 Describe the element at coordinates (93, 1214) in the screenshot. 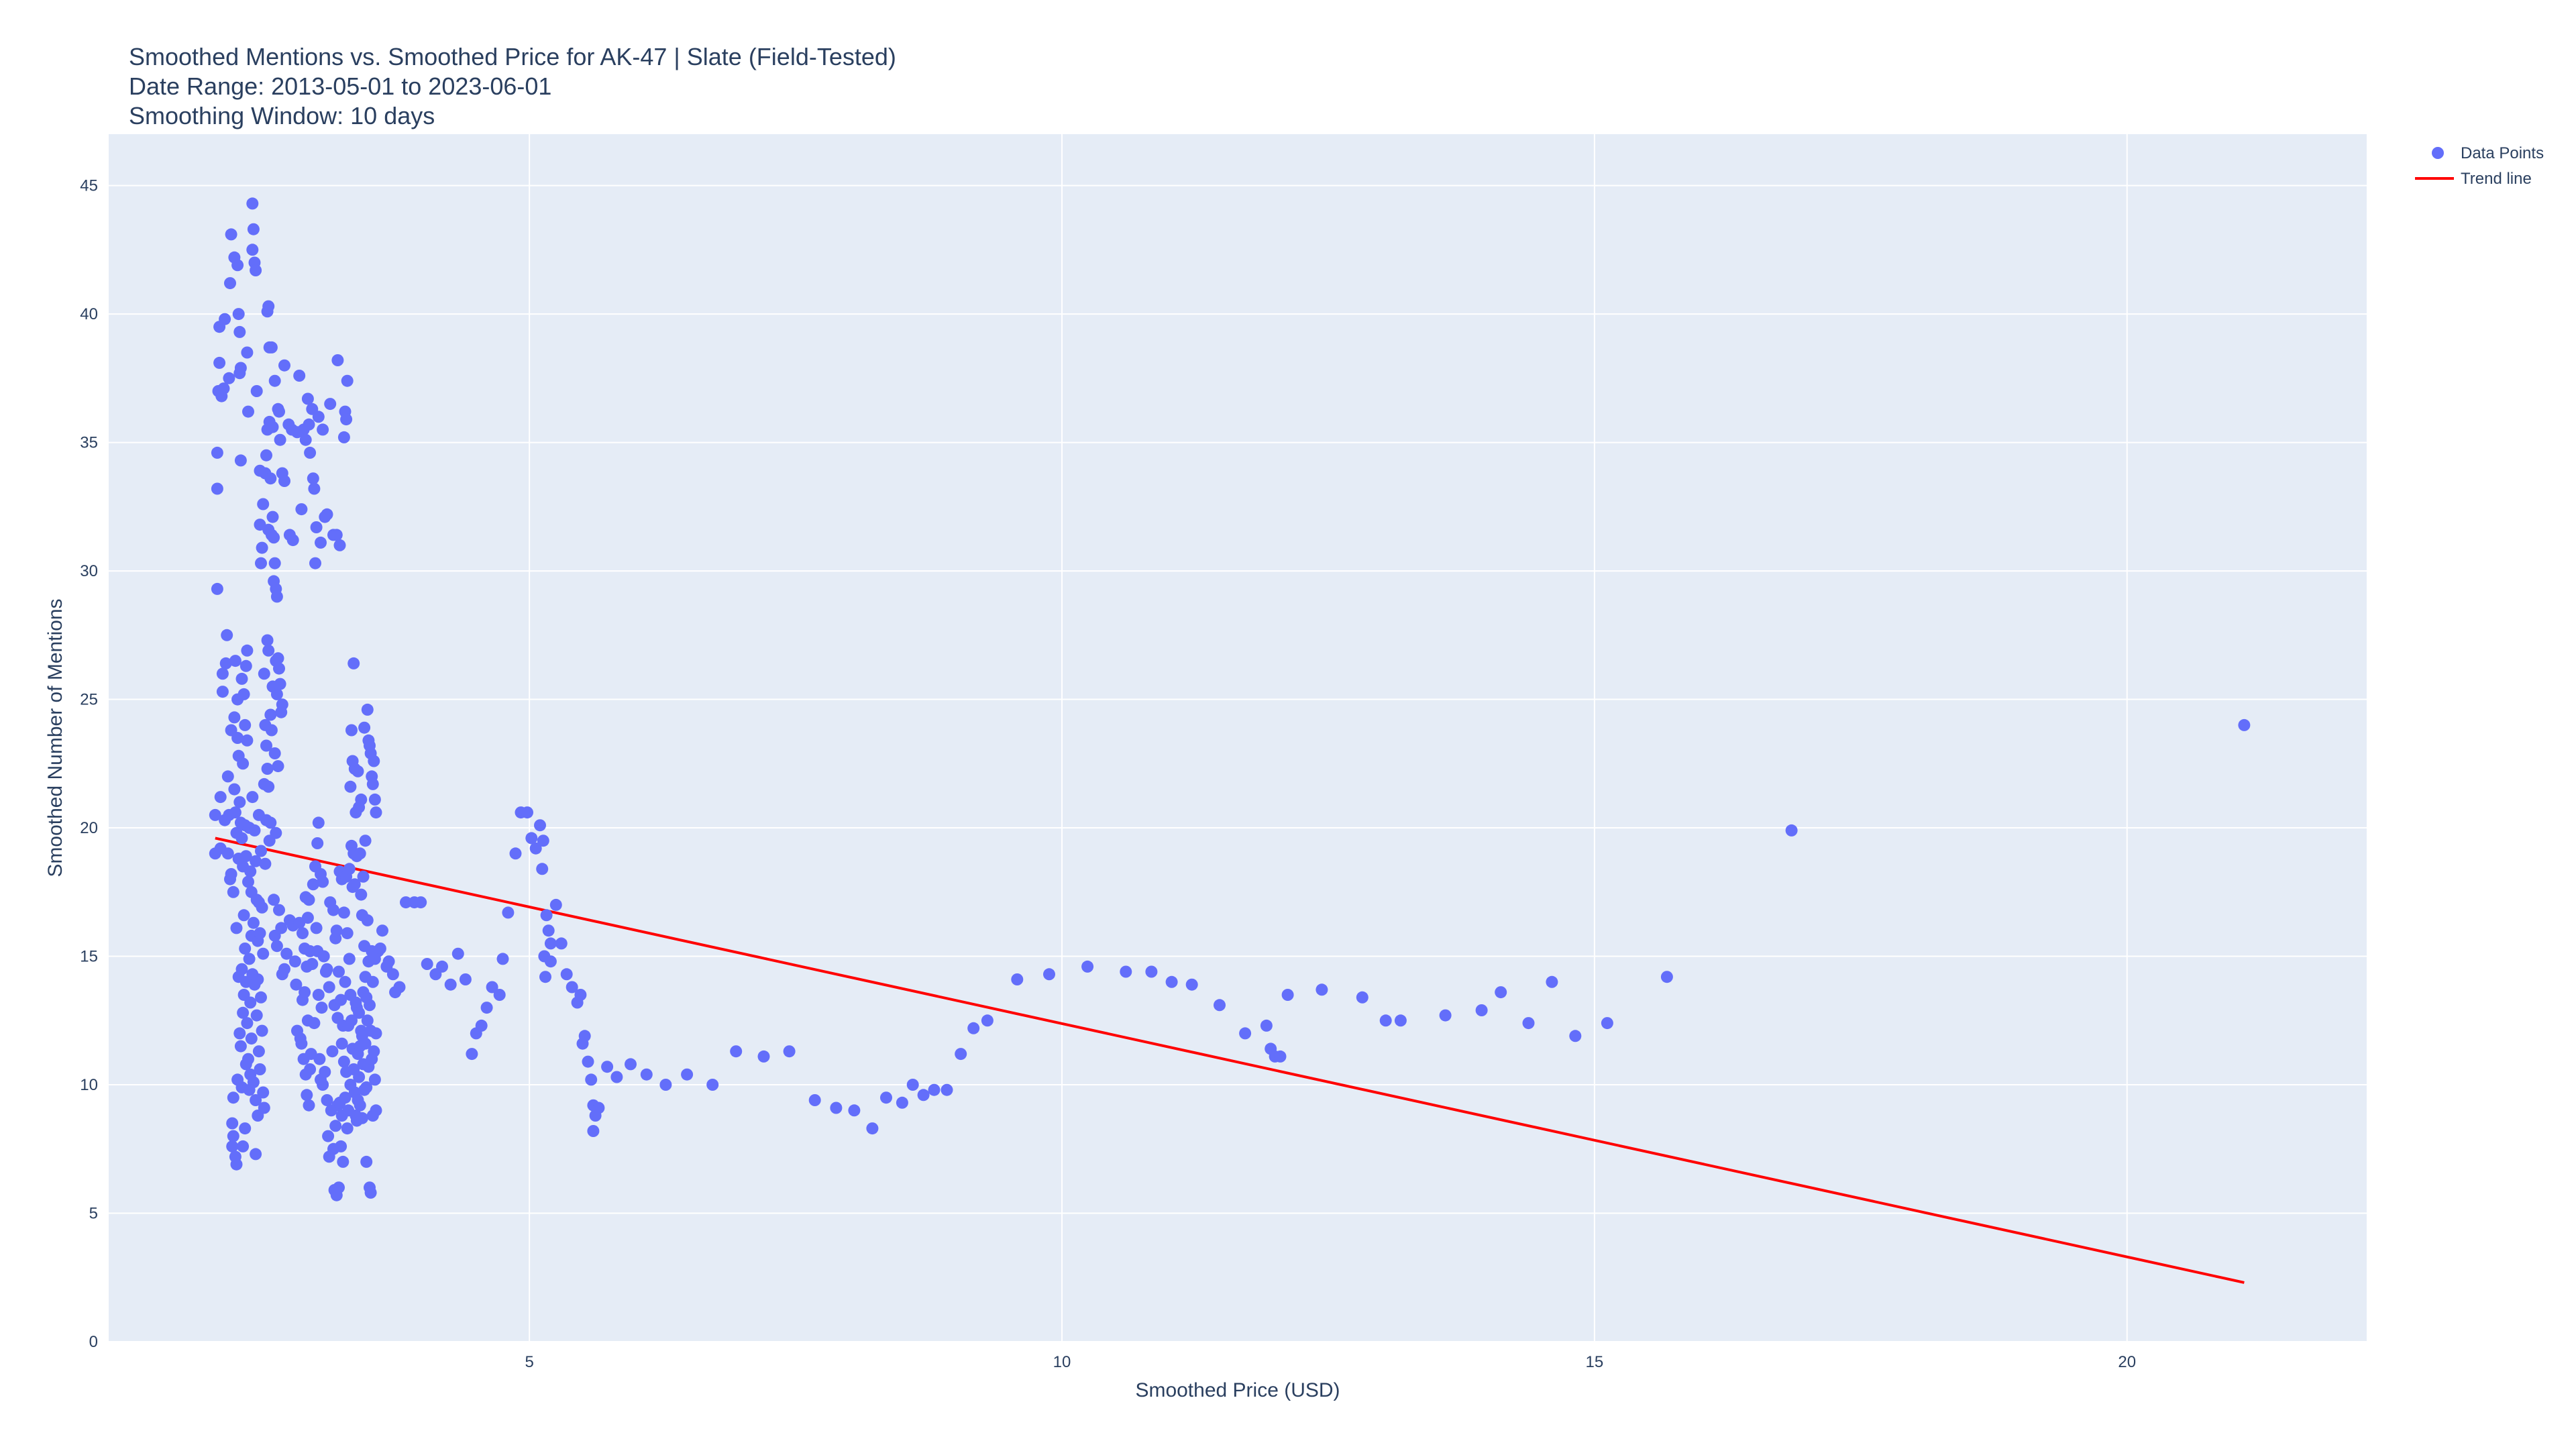

I see `y-tick-label: 5` at that location.